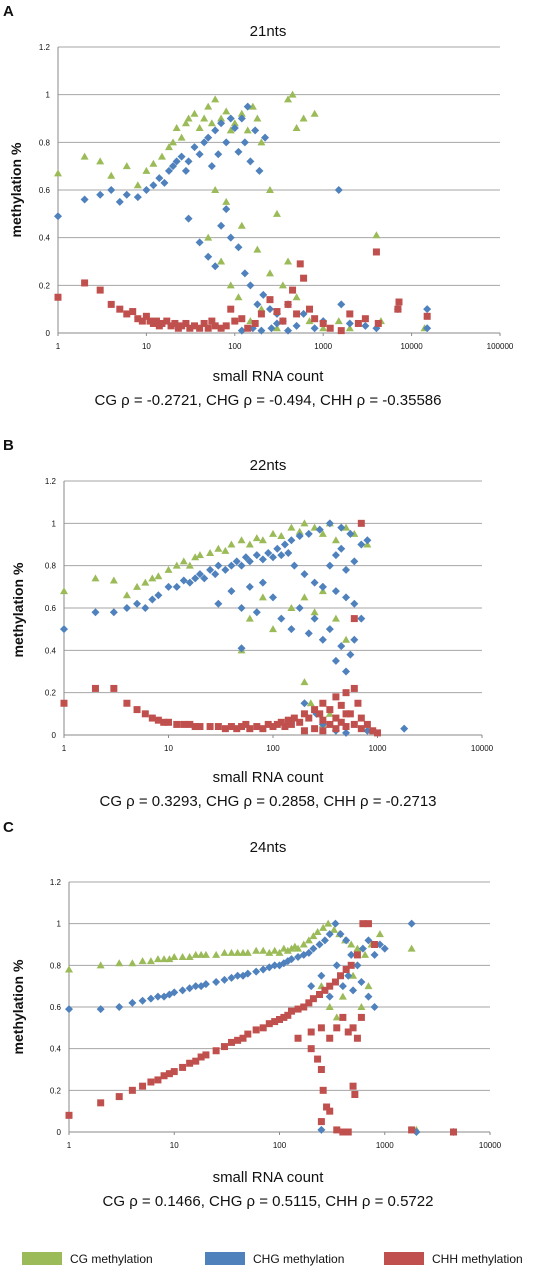 This screenshot has width=537, height=1280. Describe the element at coordinates (69, 1145) in the screenshot. I see `x-tick-label: 1` at that location.